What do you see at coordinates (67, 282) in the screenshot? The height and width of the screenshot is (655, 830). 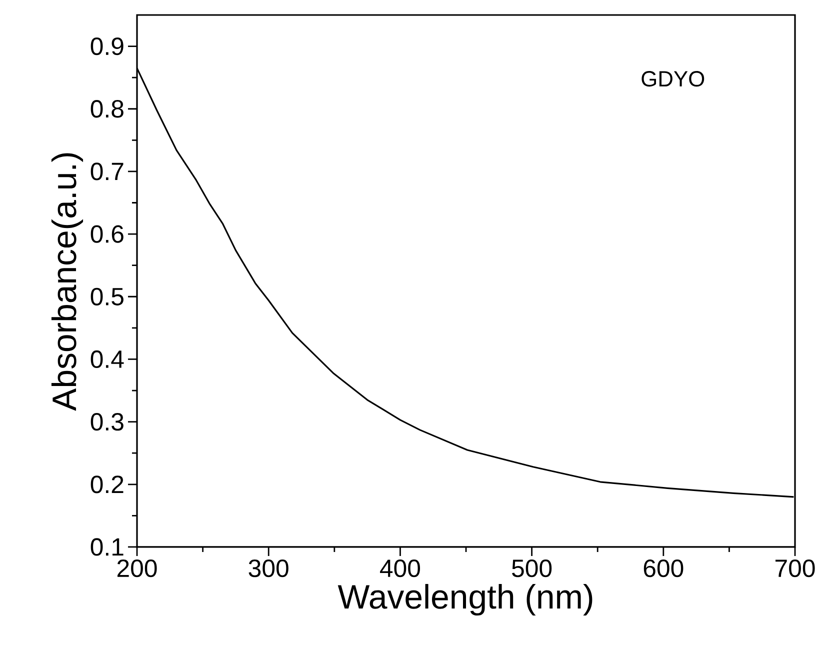 I see `y-axis-title: Absorbance(a.u.)` at bounding box center [67, 282].